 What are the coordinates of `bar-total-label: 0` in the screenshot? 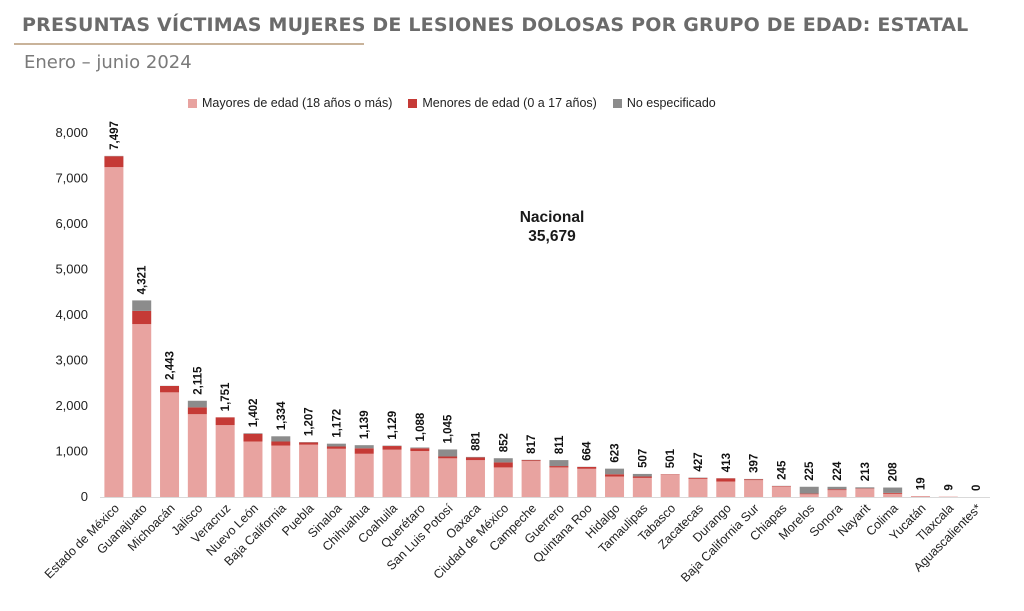 It's located at (977, 488).